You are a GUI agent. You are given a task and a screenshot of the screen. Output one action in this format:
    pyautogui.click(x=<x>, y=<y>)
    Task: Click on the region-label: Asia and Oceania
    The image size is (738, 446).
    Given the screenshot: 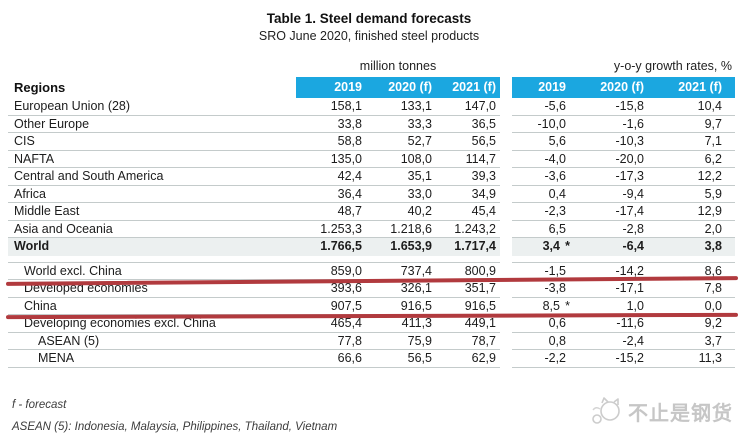 What is the action you would take?
    pyautogui.click(x=152, y=229)
    